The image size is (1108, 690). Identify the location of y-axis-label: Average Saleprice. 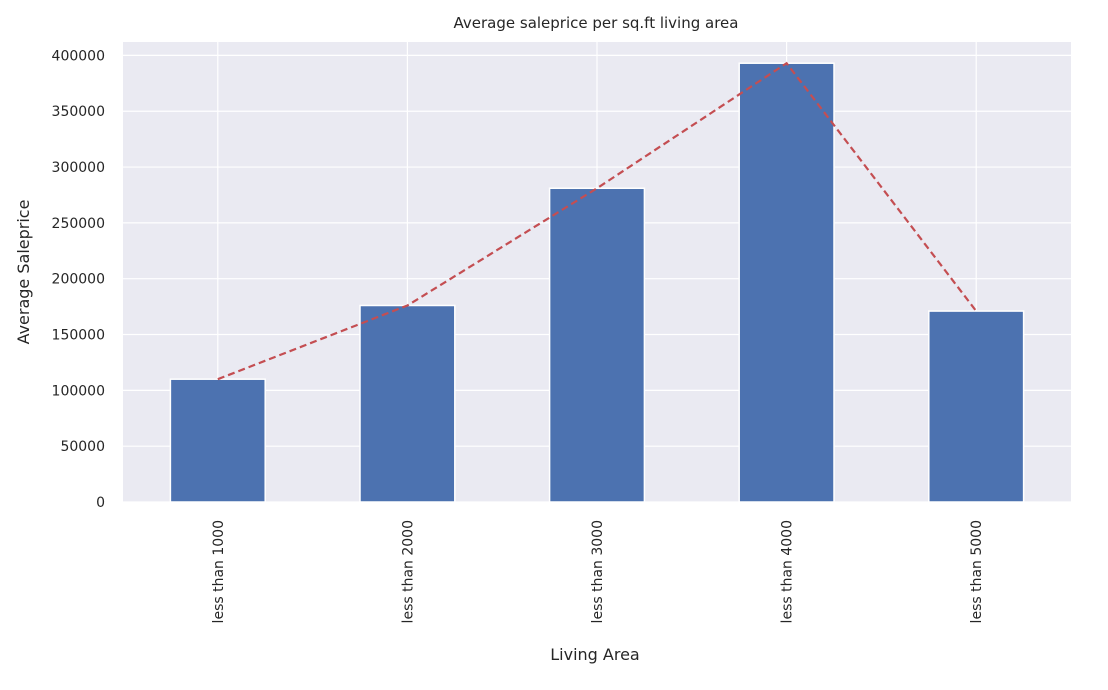
(23, 272).